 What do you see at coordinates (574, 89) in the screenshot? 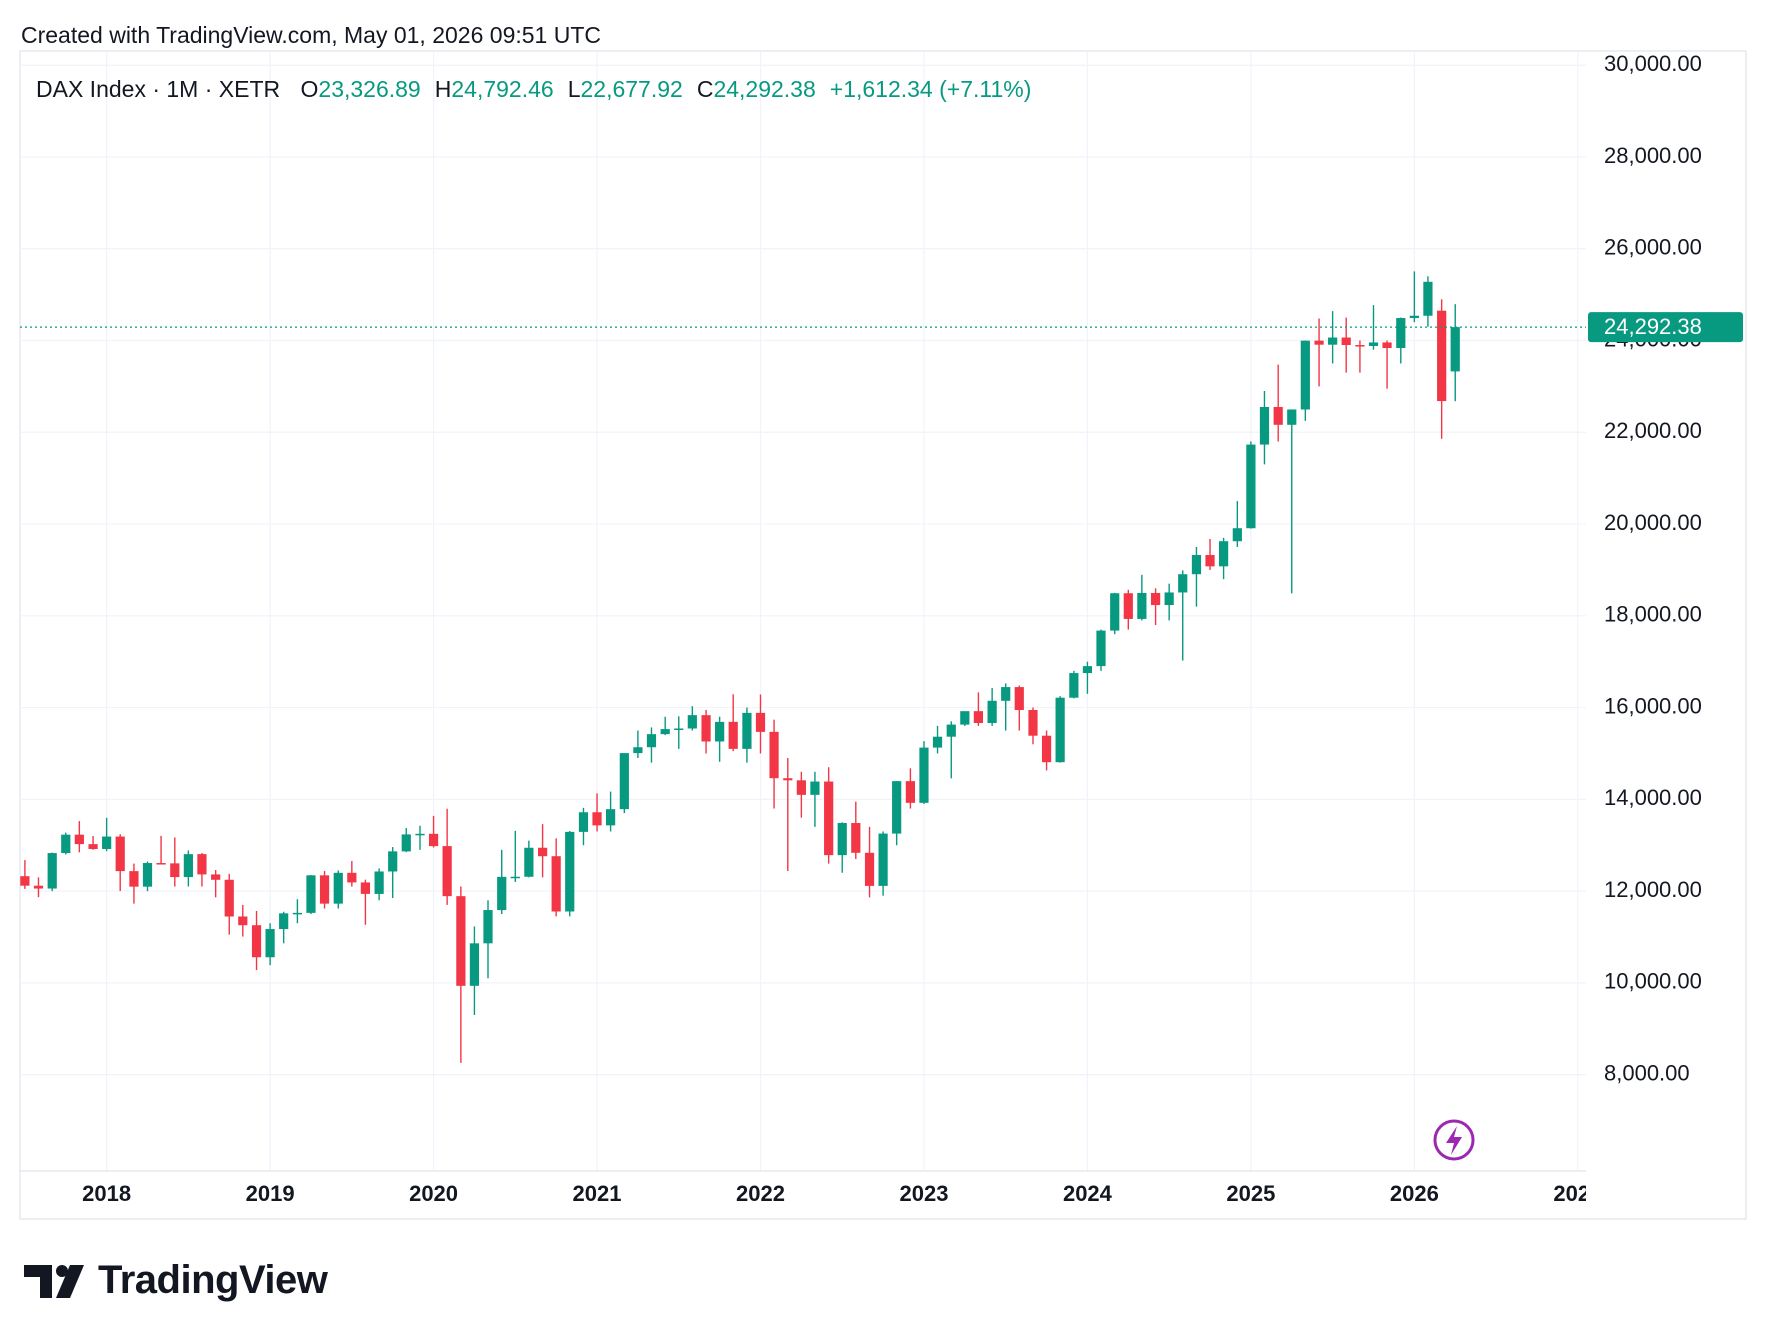
I see `legend-key: L` at bounding box center [574, 89].